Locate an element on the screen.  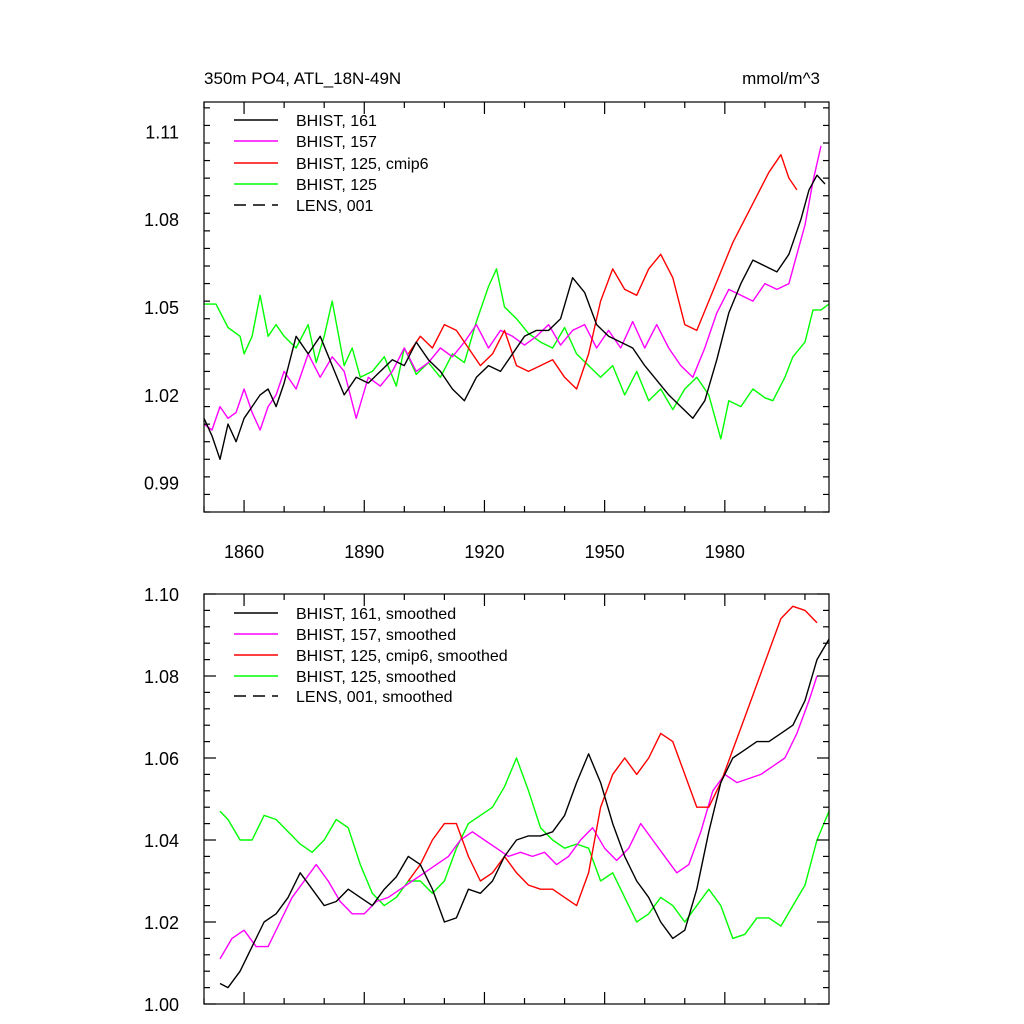
bottom-legend-label-3: BHIST, 125, cmip6, smoothed is located at coordinates (402, 656).